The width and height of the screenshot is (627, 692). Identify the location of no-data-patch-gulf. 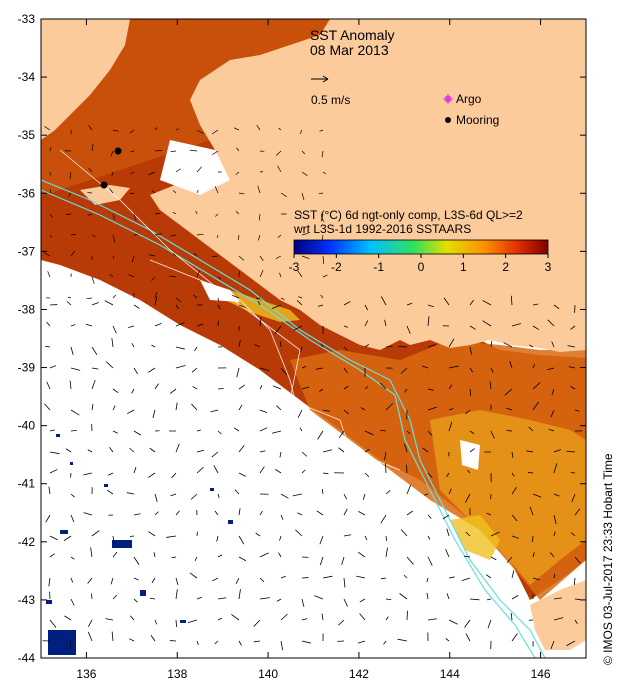
(195, 167).